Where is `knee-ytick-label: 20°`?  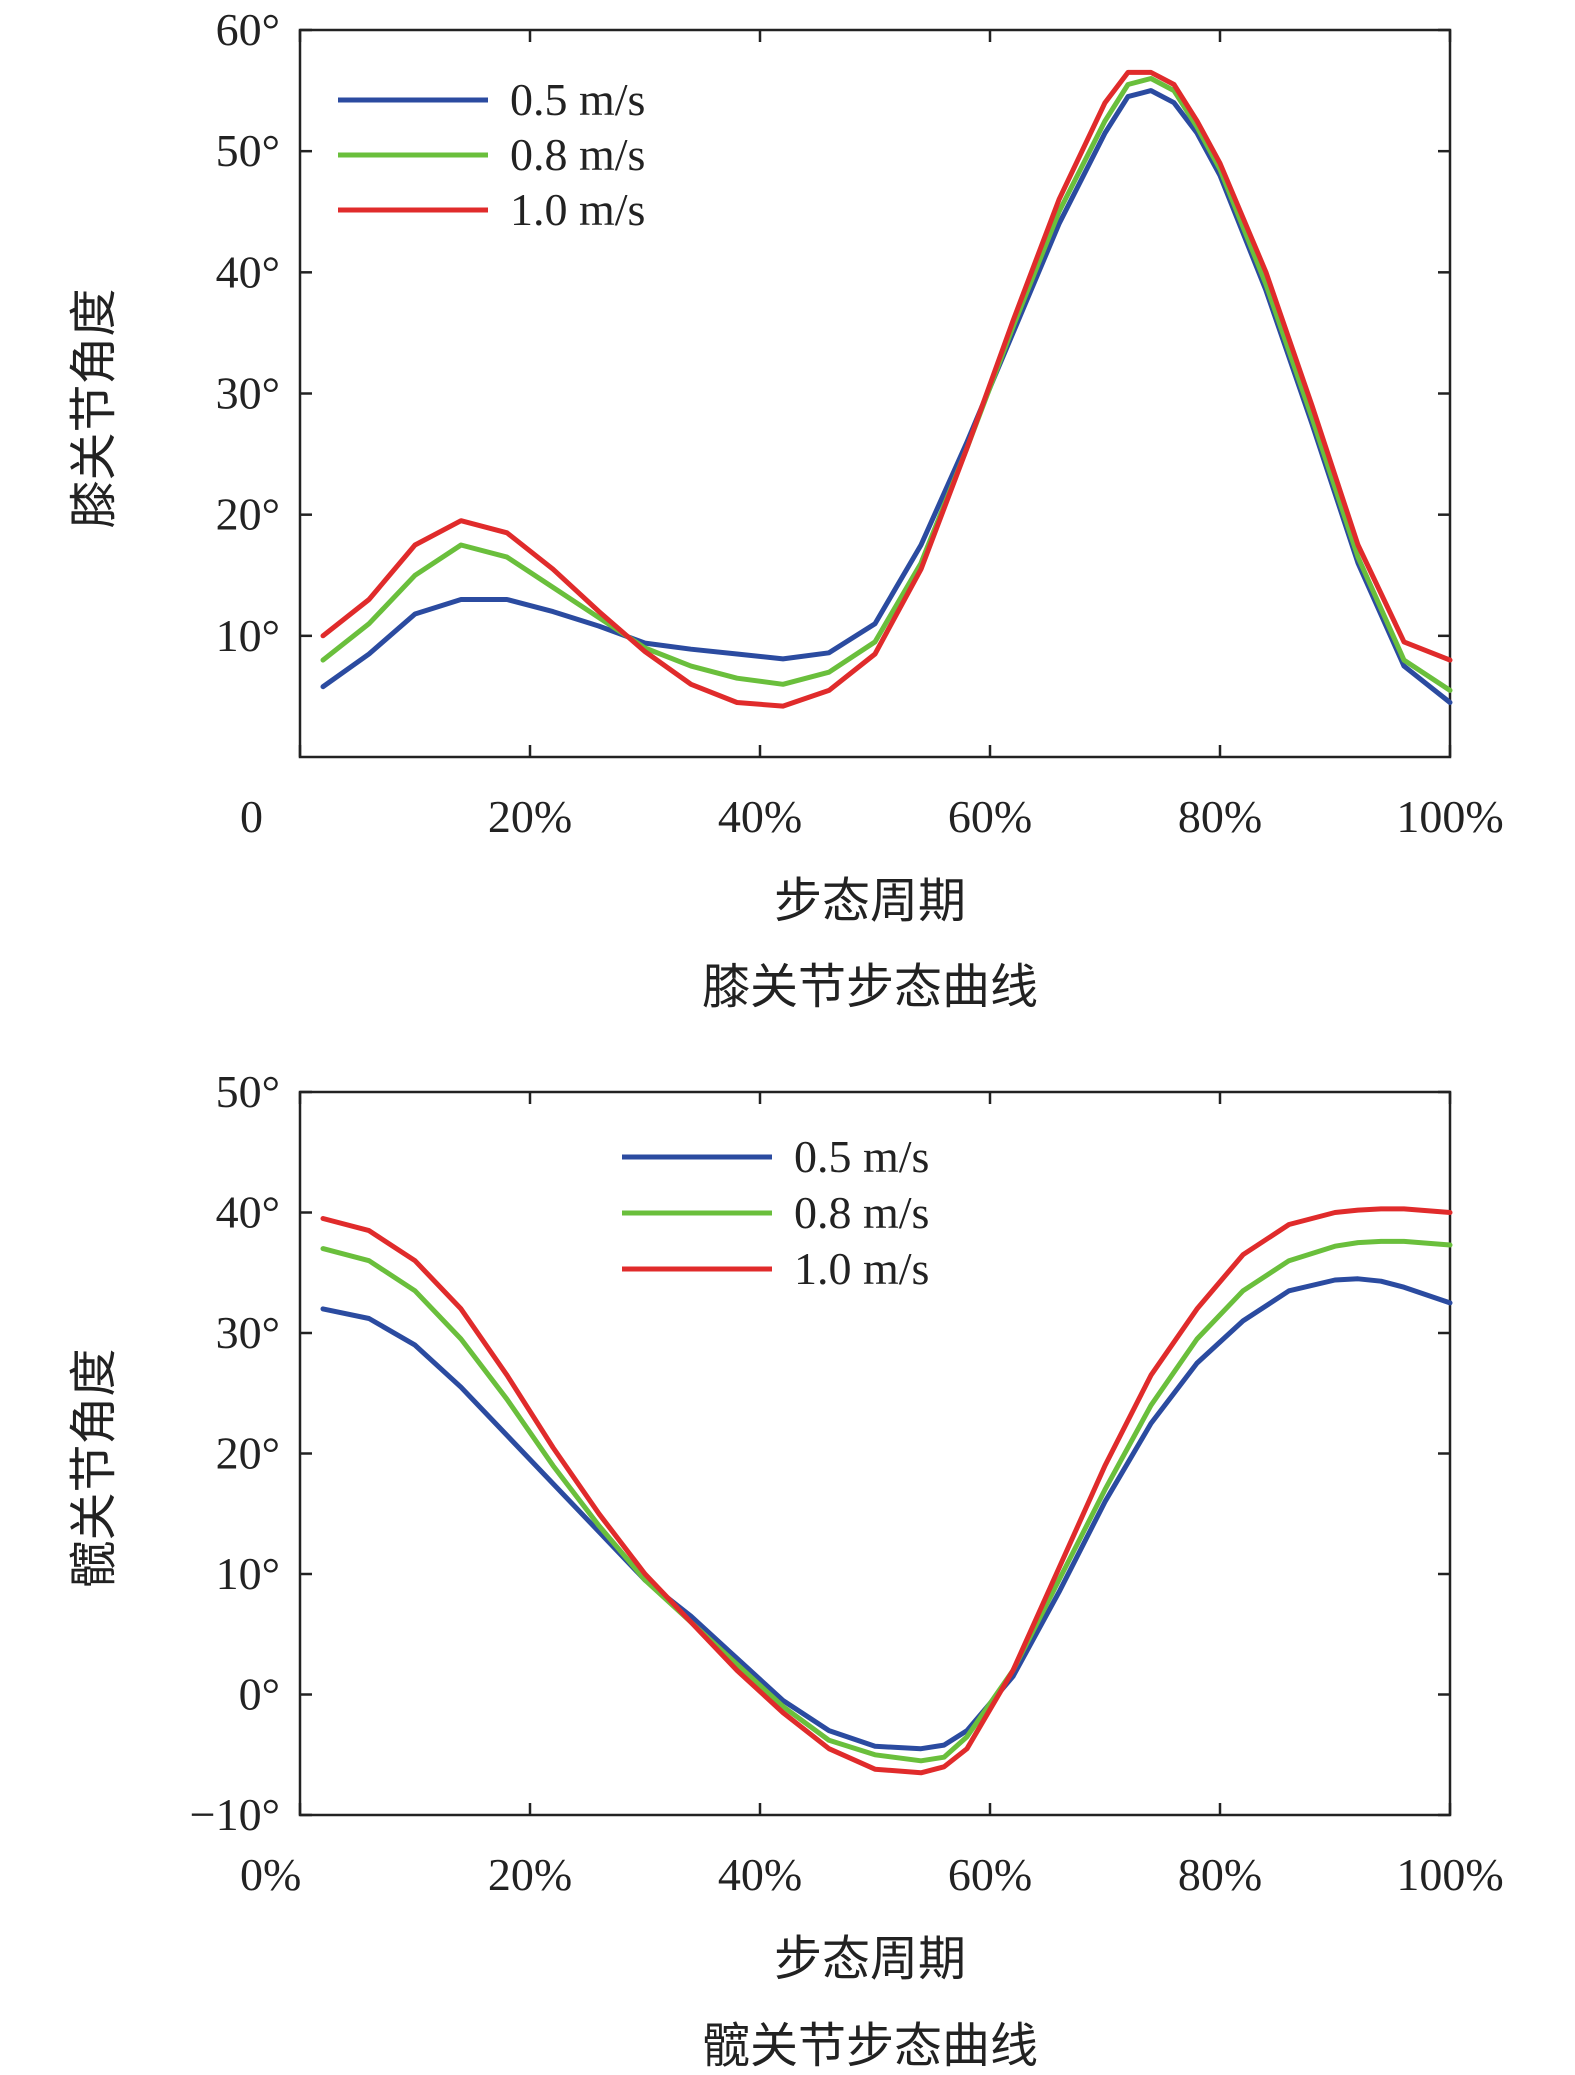 knee-ytick-label: 20° is located at coordinates (248, 514).